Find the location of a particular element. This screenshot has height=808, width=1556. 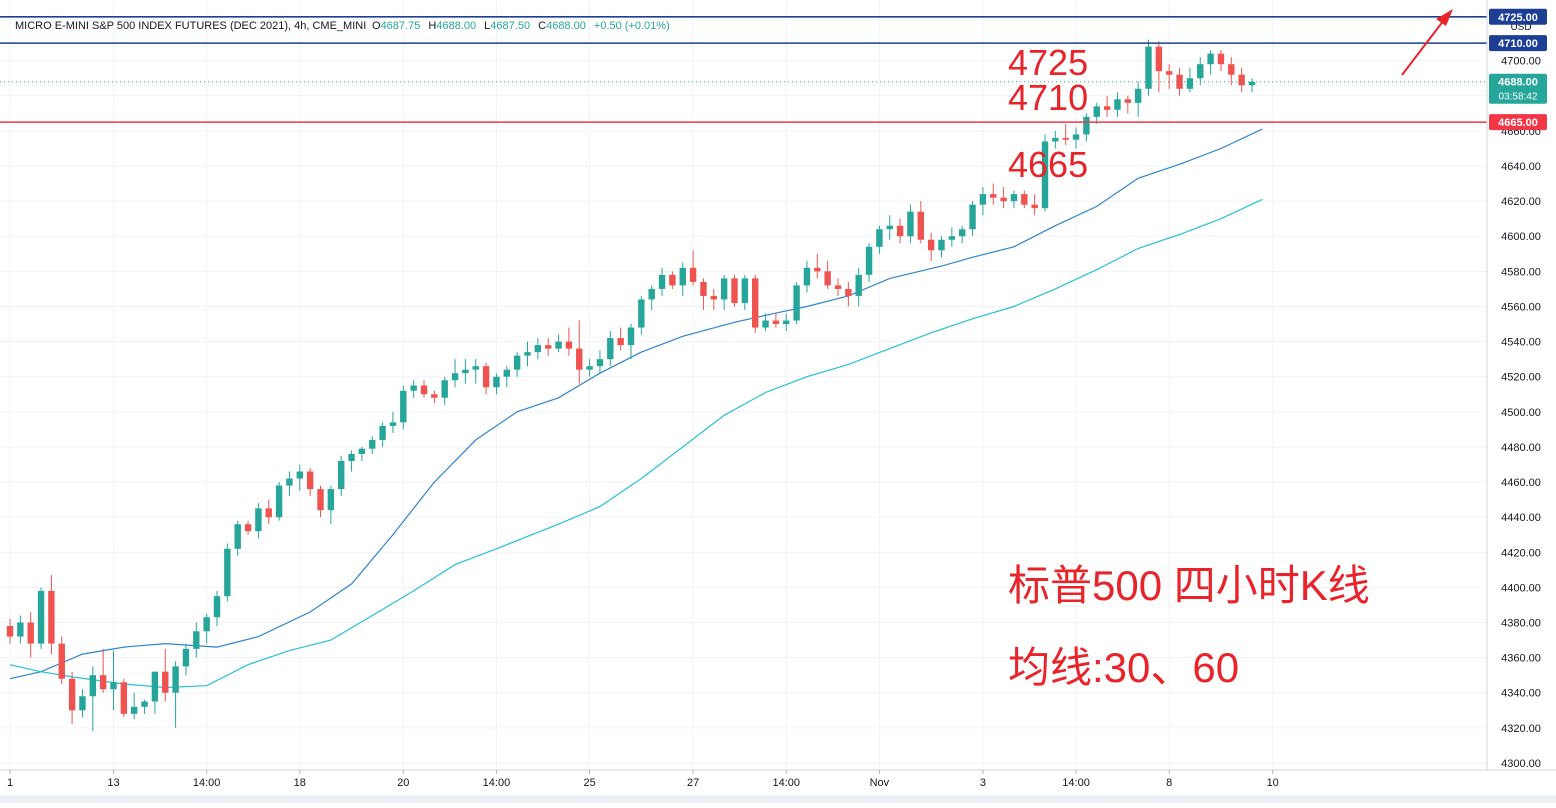

bottom-scrollbar is located at coordinates (778, 799).